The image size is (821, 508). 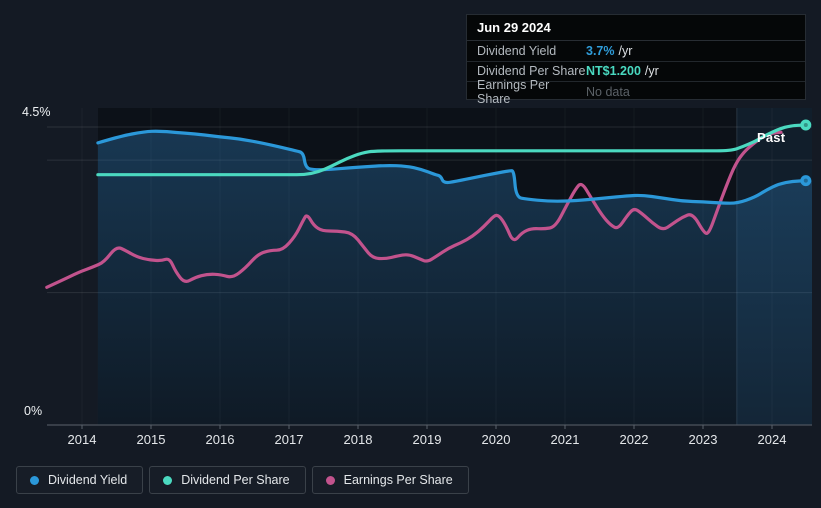 What do you see at coordinates (496, 439) in the screenshot?
I see `x-tick-label: 2020` at bounding box center [496, 439].